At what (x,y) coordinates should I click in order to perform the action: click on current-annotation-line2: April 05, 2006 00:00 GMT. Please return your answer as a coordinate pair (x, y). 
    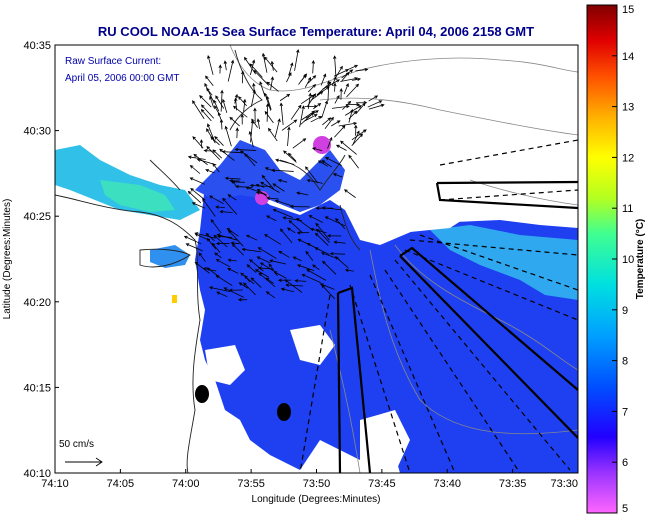
    Looking at the image, I should click on (122, 78).